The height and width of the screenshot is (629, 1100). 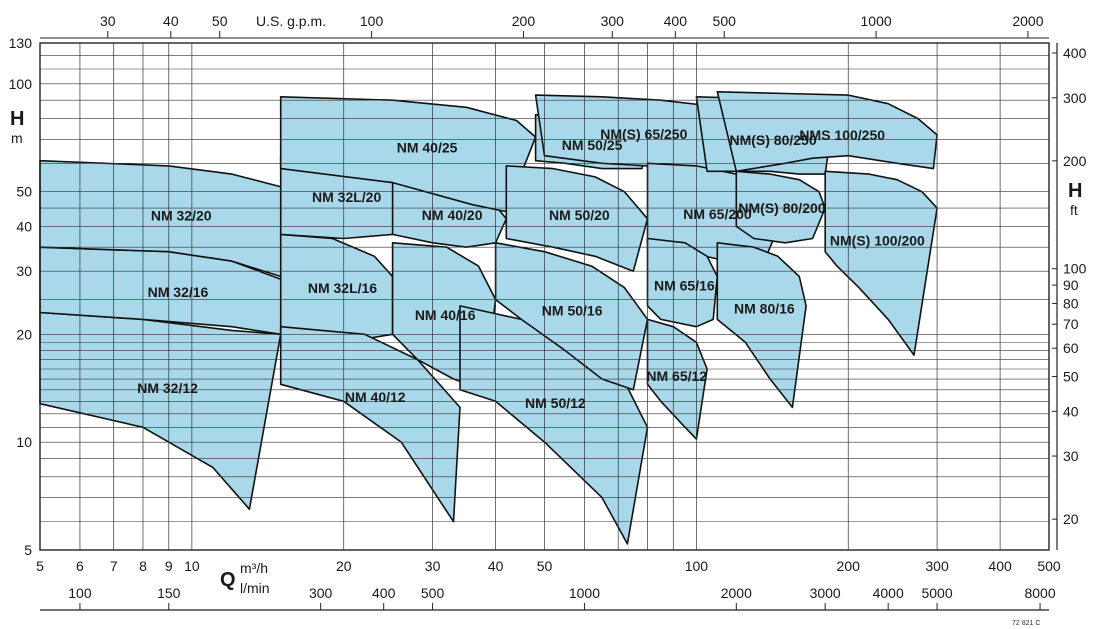 I want to click on region-label-nm-32-20: NM 32/20, so click(x=181, y=216).